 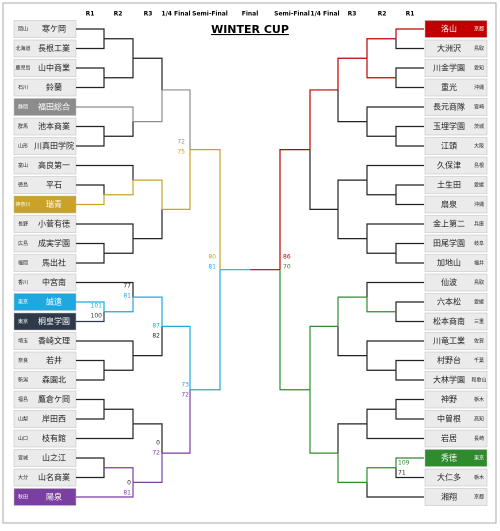 I want to click on team-name: 岩居, so click(x=449, y=438).